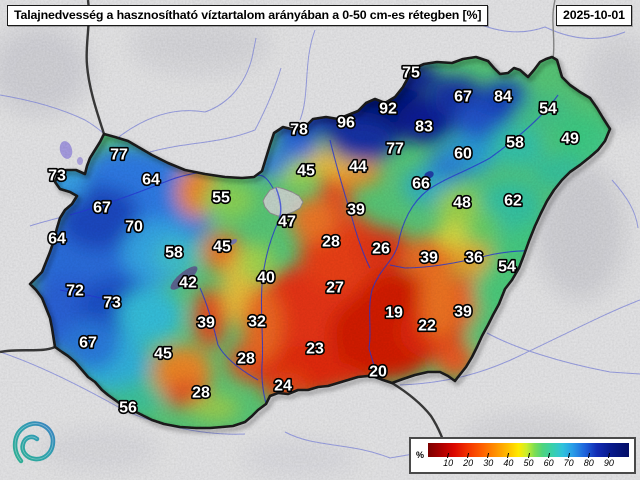 The height and width of the screenshot is (480, 640). Describe the element at coordinates (299, 130) in the screenshot. I see `station-value-label: 78` at that location.